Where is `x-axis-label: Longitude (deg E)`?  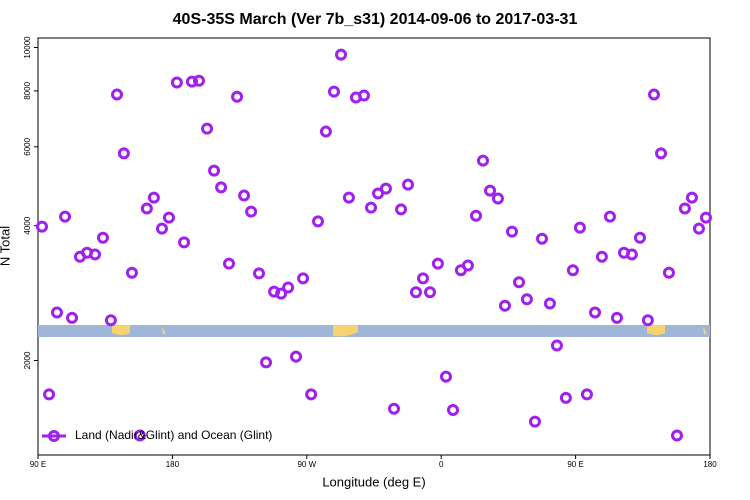
x-axis-label: Longitude (deg E) is located at coordinates (373, 481).